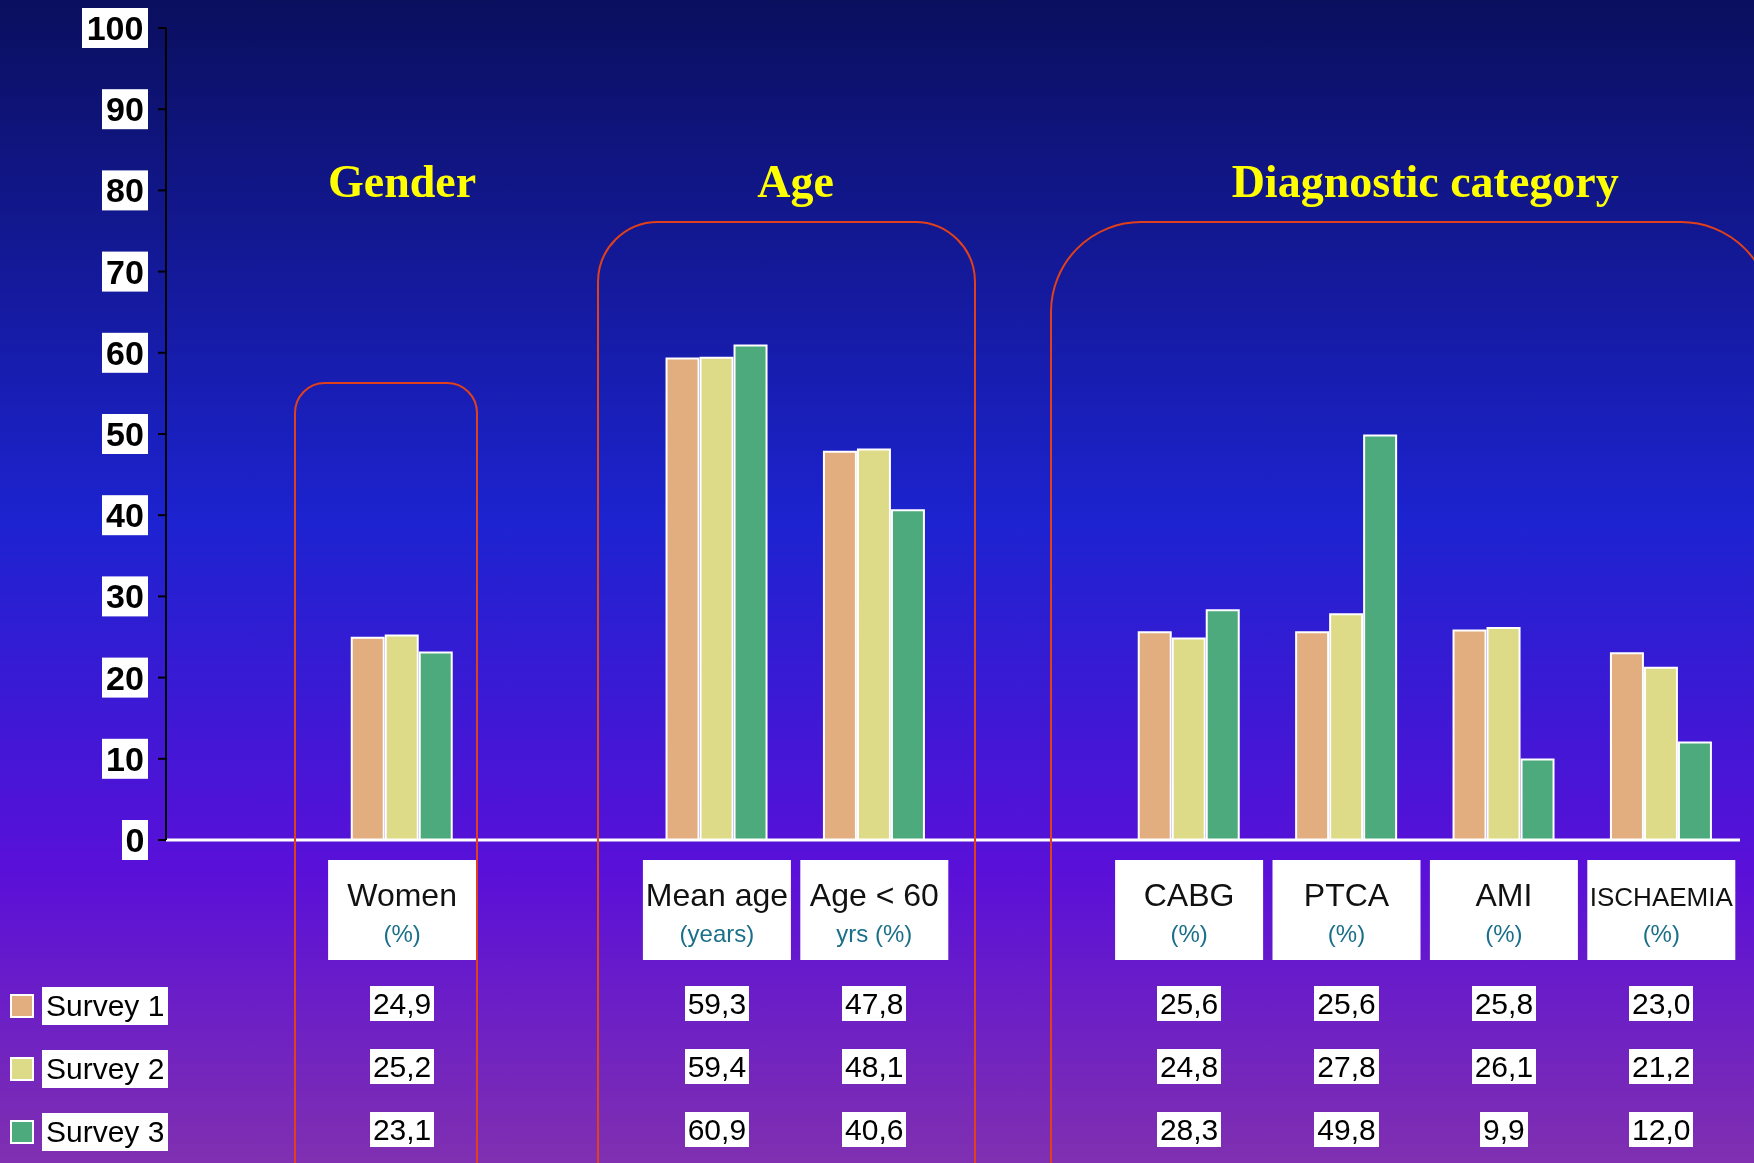 The width and height of the screenshot is (1754, 1163). I want to click on y-tick-label: 70, so click(125, 271).